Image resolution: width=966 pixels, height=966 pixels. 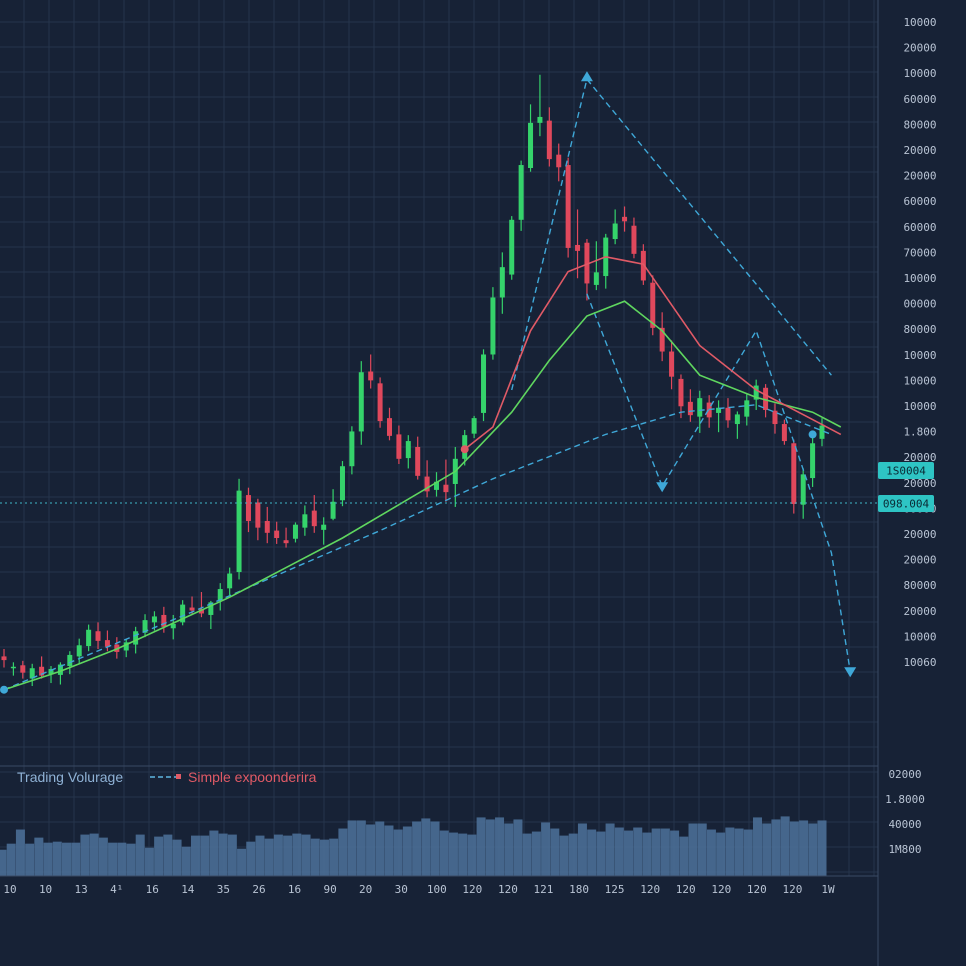 What do you see at coordinates (116, 889) in the screenshot?
I see `x-axis-label: 4¹` at bounding box center [116, 889].